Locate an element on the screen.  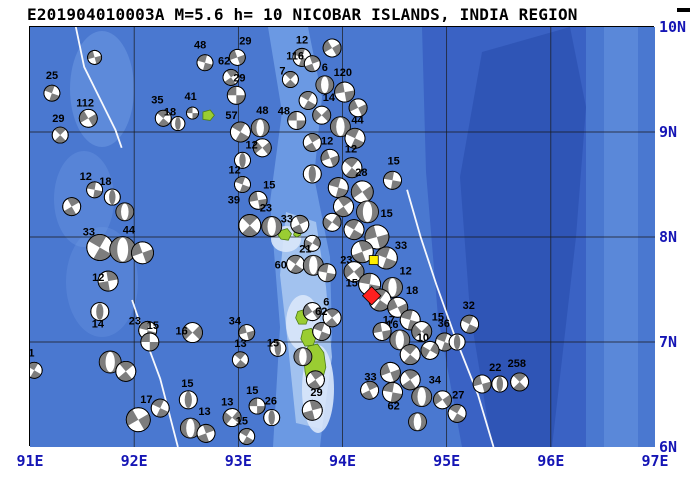
focal-mechanism: 12 is located at coordinates (105, 281).